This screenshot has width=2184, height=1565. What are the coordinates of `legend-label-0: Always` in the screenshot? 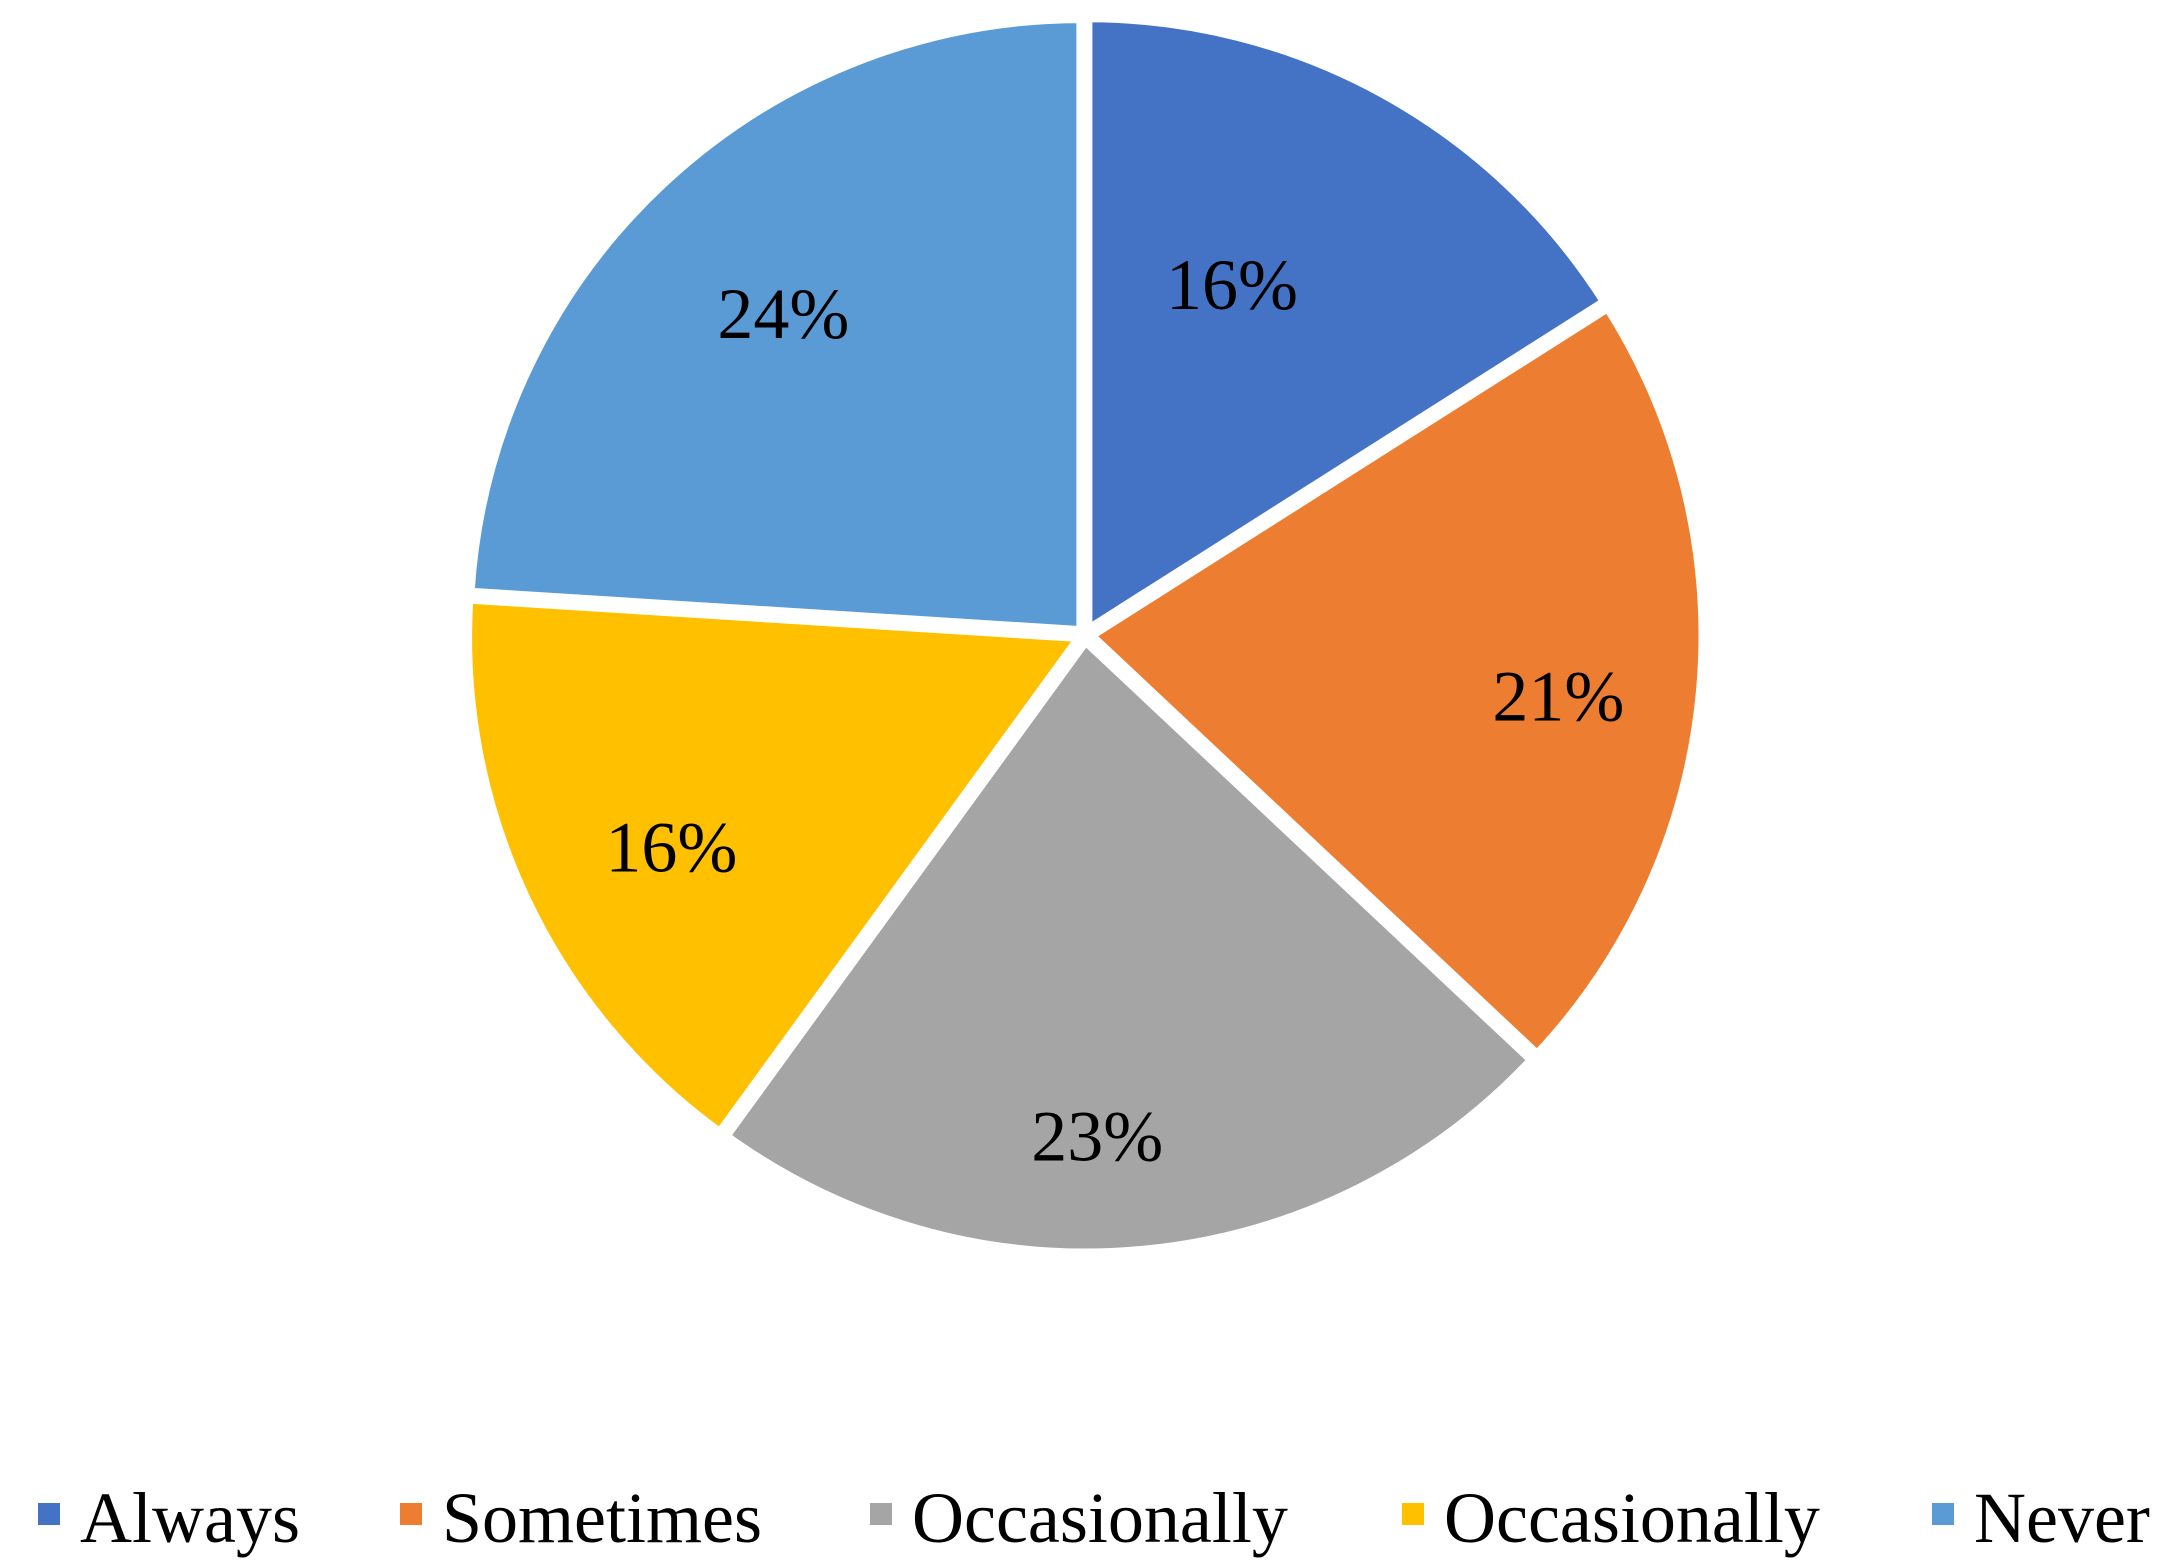 It's located at (190, 1518).